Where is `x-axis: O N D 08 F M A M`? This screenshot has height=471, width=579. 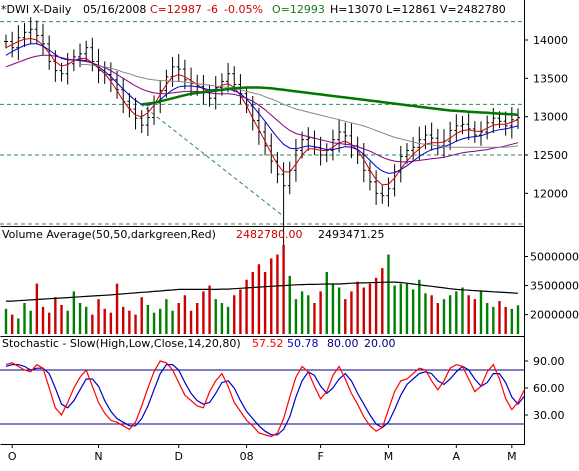
x-axis: O N D 08 F M A M is located at coordinates (262, 453).